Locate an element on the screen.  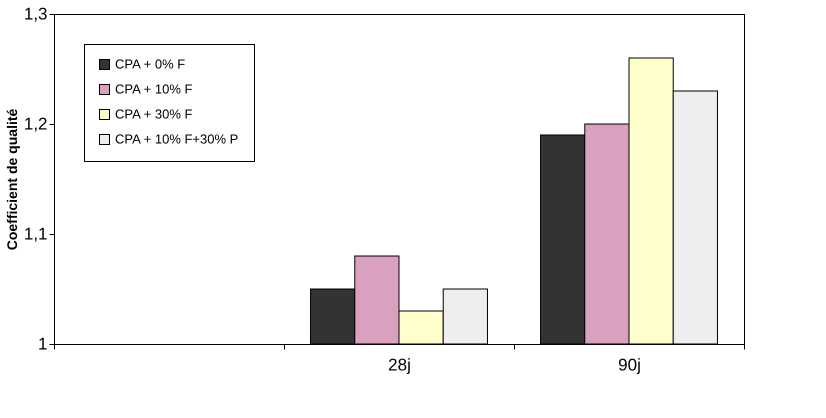
x-tick-label: 28j is located at coordinates (399, 365).